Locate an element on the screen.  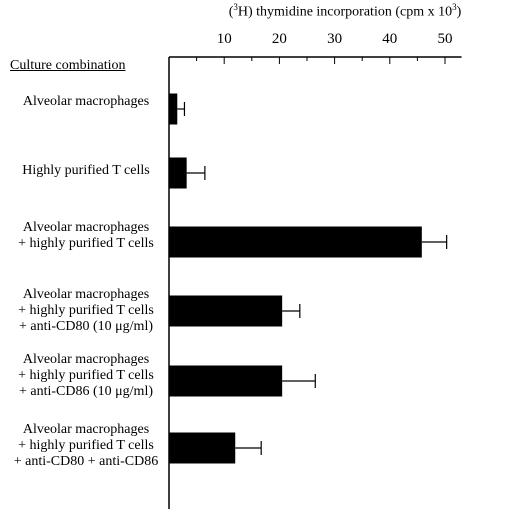
x-tick-label: 50 is located at coordinates (445, 39).